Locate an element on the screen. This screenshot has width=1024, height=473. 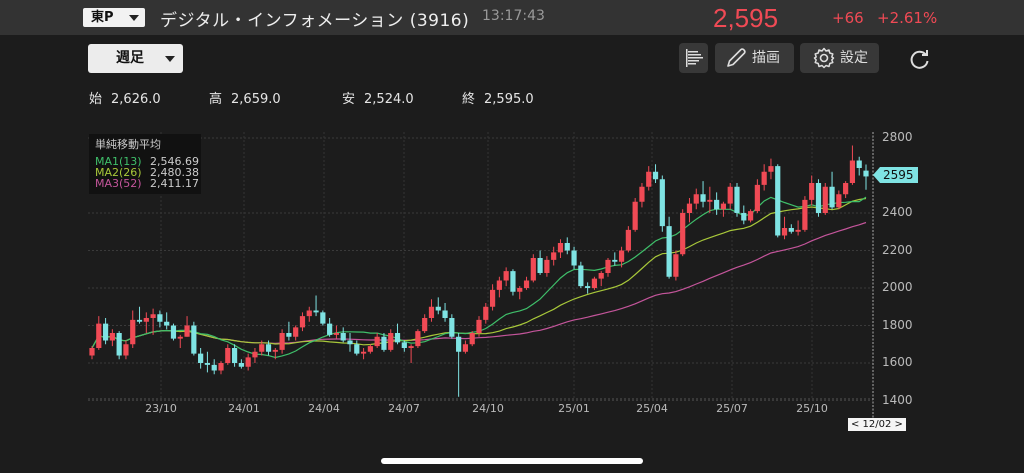
legend-ma3: MA3(52) 2,411.17 is located at coordinates (147, 183).